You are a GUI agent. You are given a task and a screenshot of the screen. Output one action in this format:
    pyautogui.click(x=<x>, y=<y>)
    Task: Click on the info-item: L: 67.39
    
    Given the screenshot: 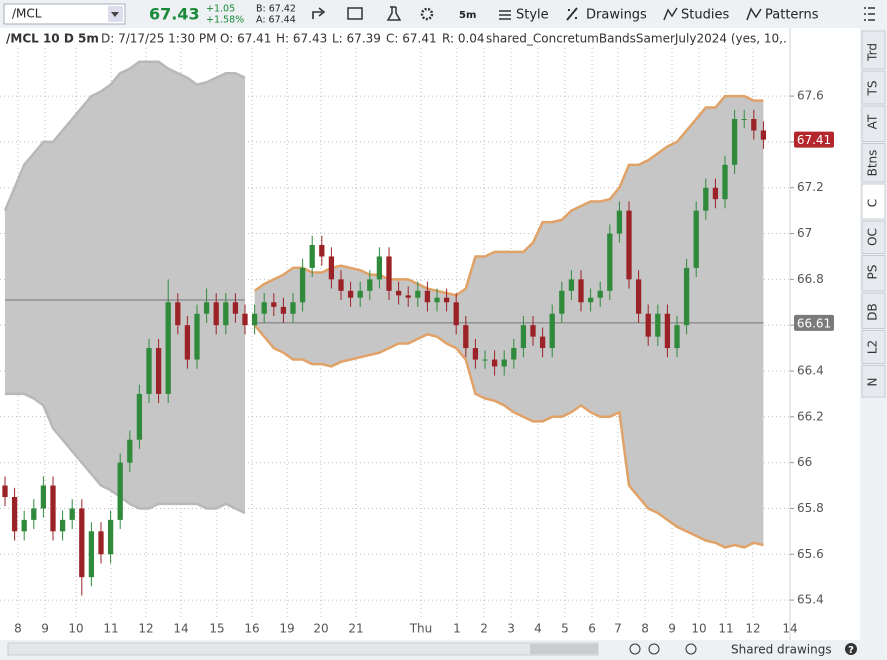 What is the action you would take?
    pyautogui.click(x=356, y=39)
    